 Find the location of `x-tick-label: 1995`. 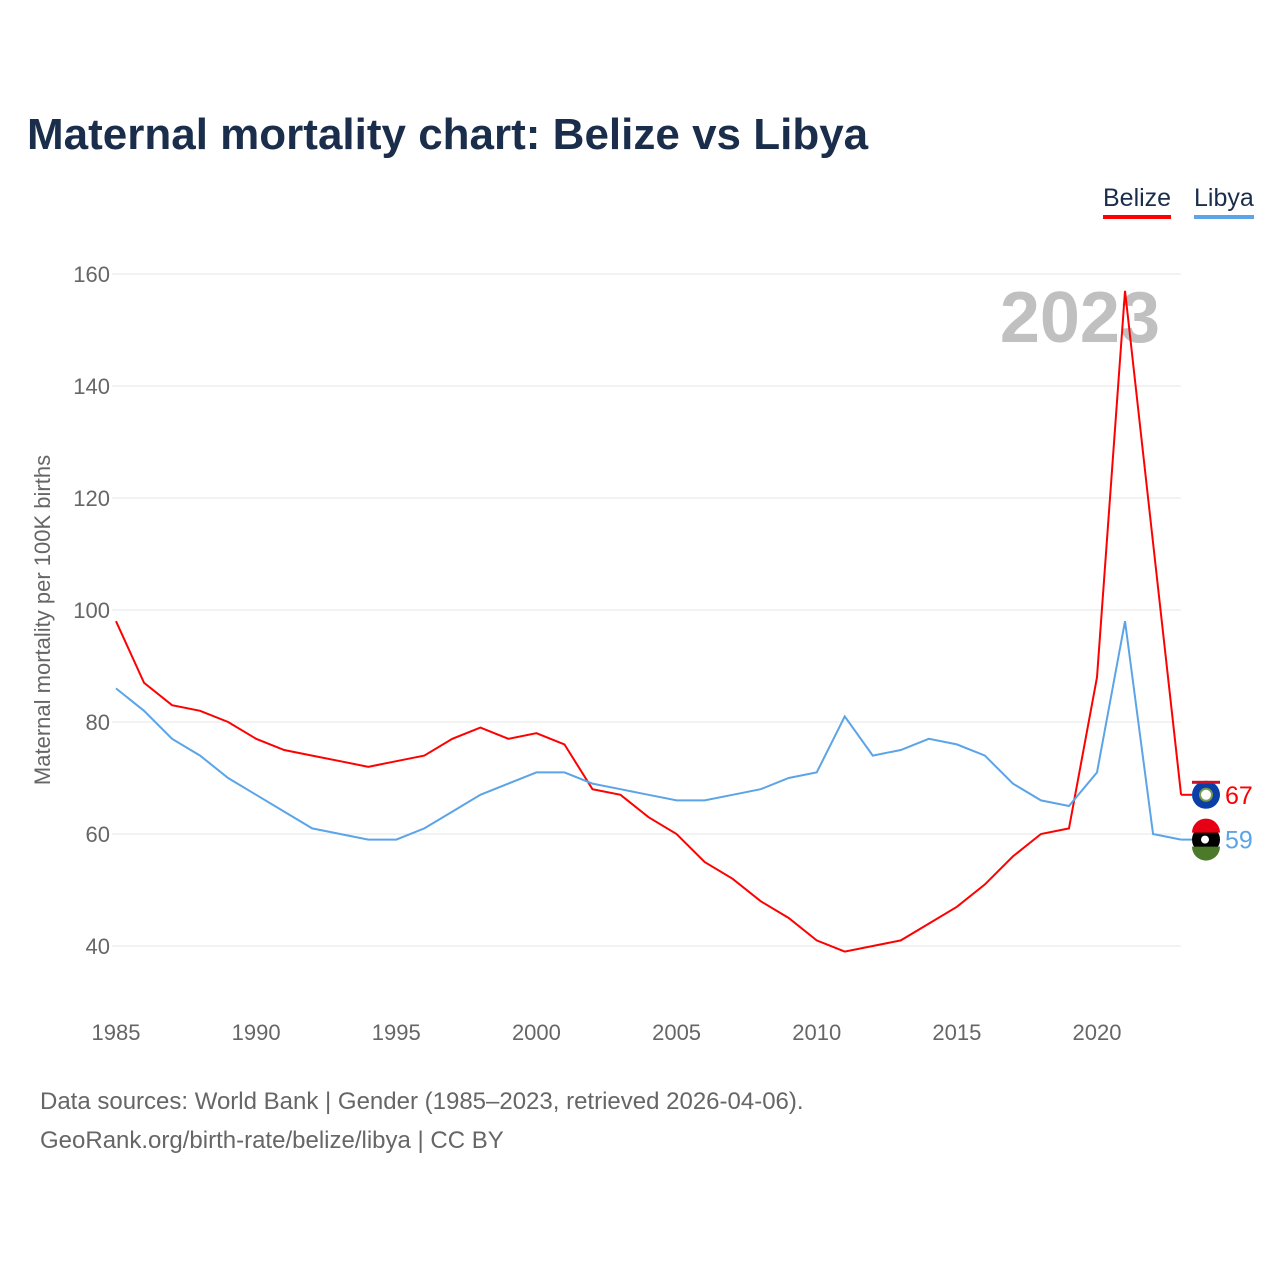

x-tick-label: 1995 is located at coordinates (396, 1032).